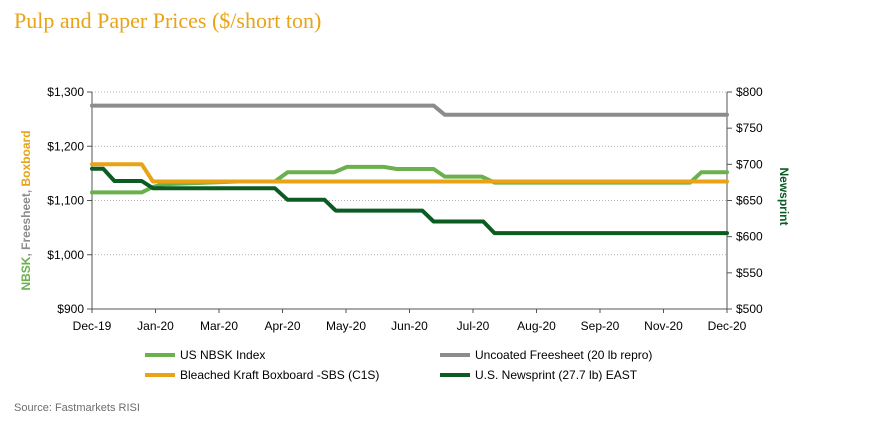 Image resolution: width=870 pixels, height=425 pixels. I want to click on legend-label: U.S. Newsprint (27.7 lb) EAST, so click(556, 375).